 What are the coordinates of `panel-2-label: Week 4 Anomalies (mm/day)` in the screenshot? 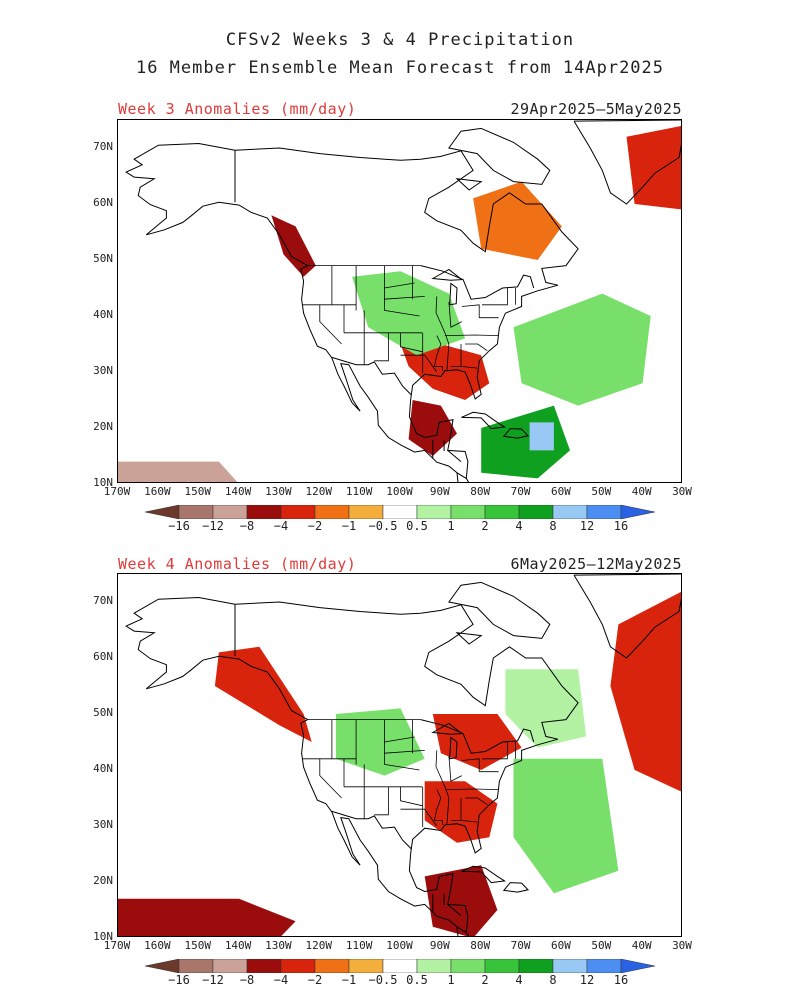 It's located at (237, 564).